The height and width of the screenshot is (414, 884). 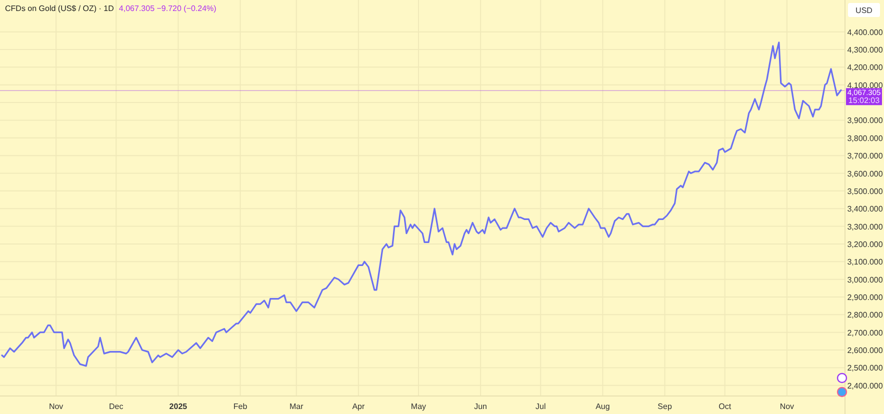 What do you see at coordinates (296, 406) in the screenshot?
I see `x-tick-label: Mar` at bounding box center [296, 406].